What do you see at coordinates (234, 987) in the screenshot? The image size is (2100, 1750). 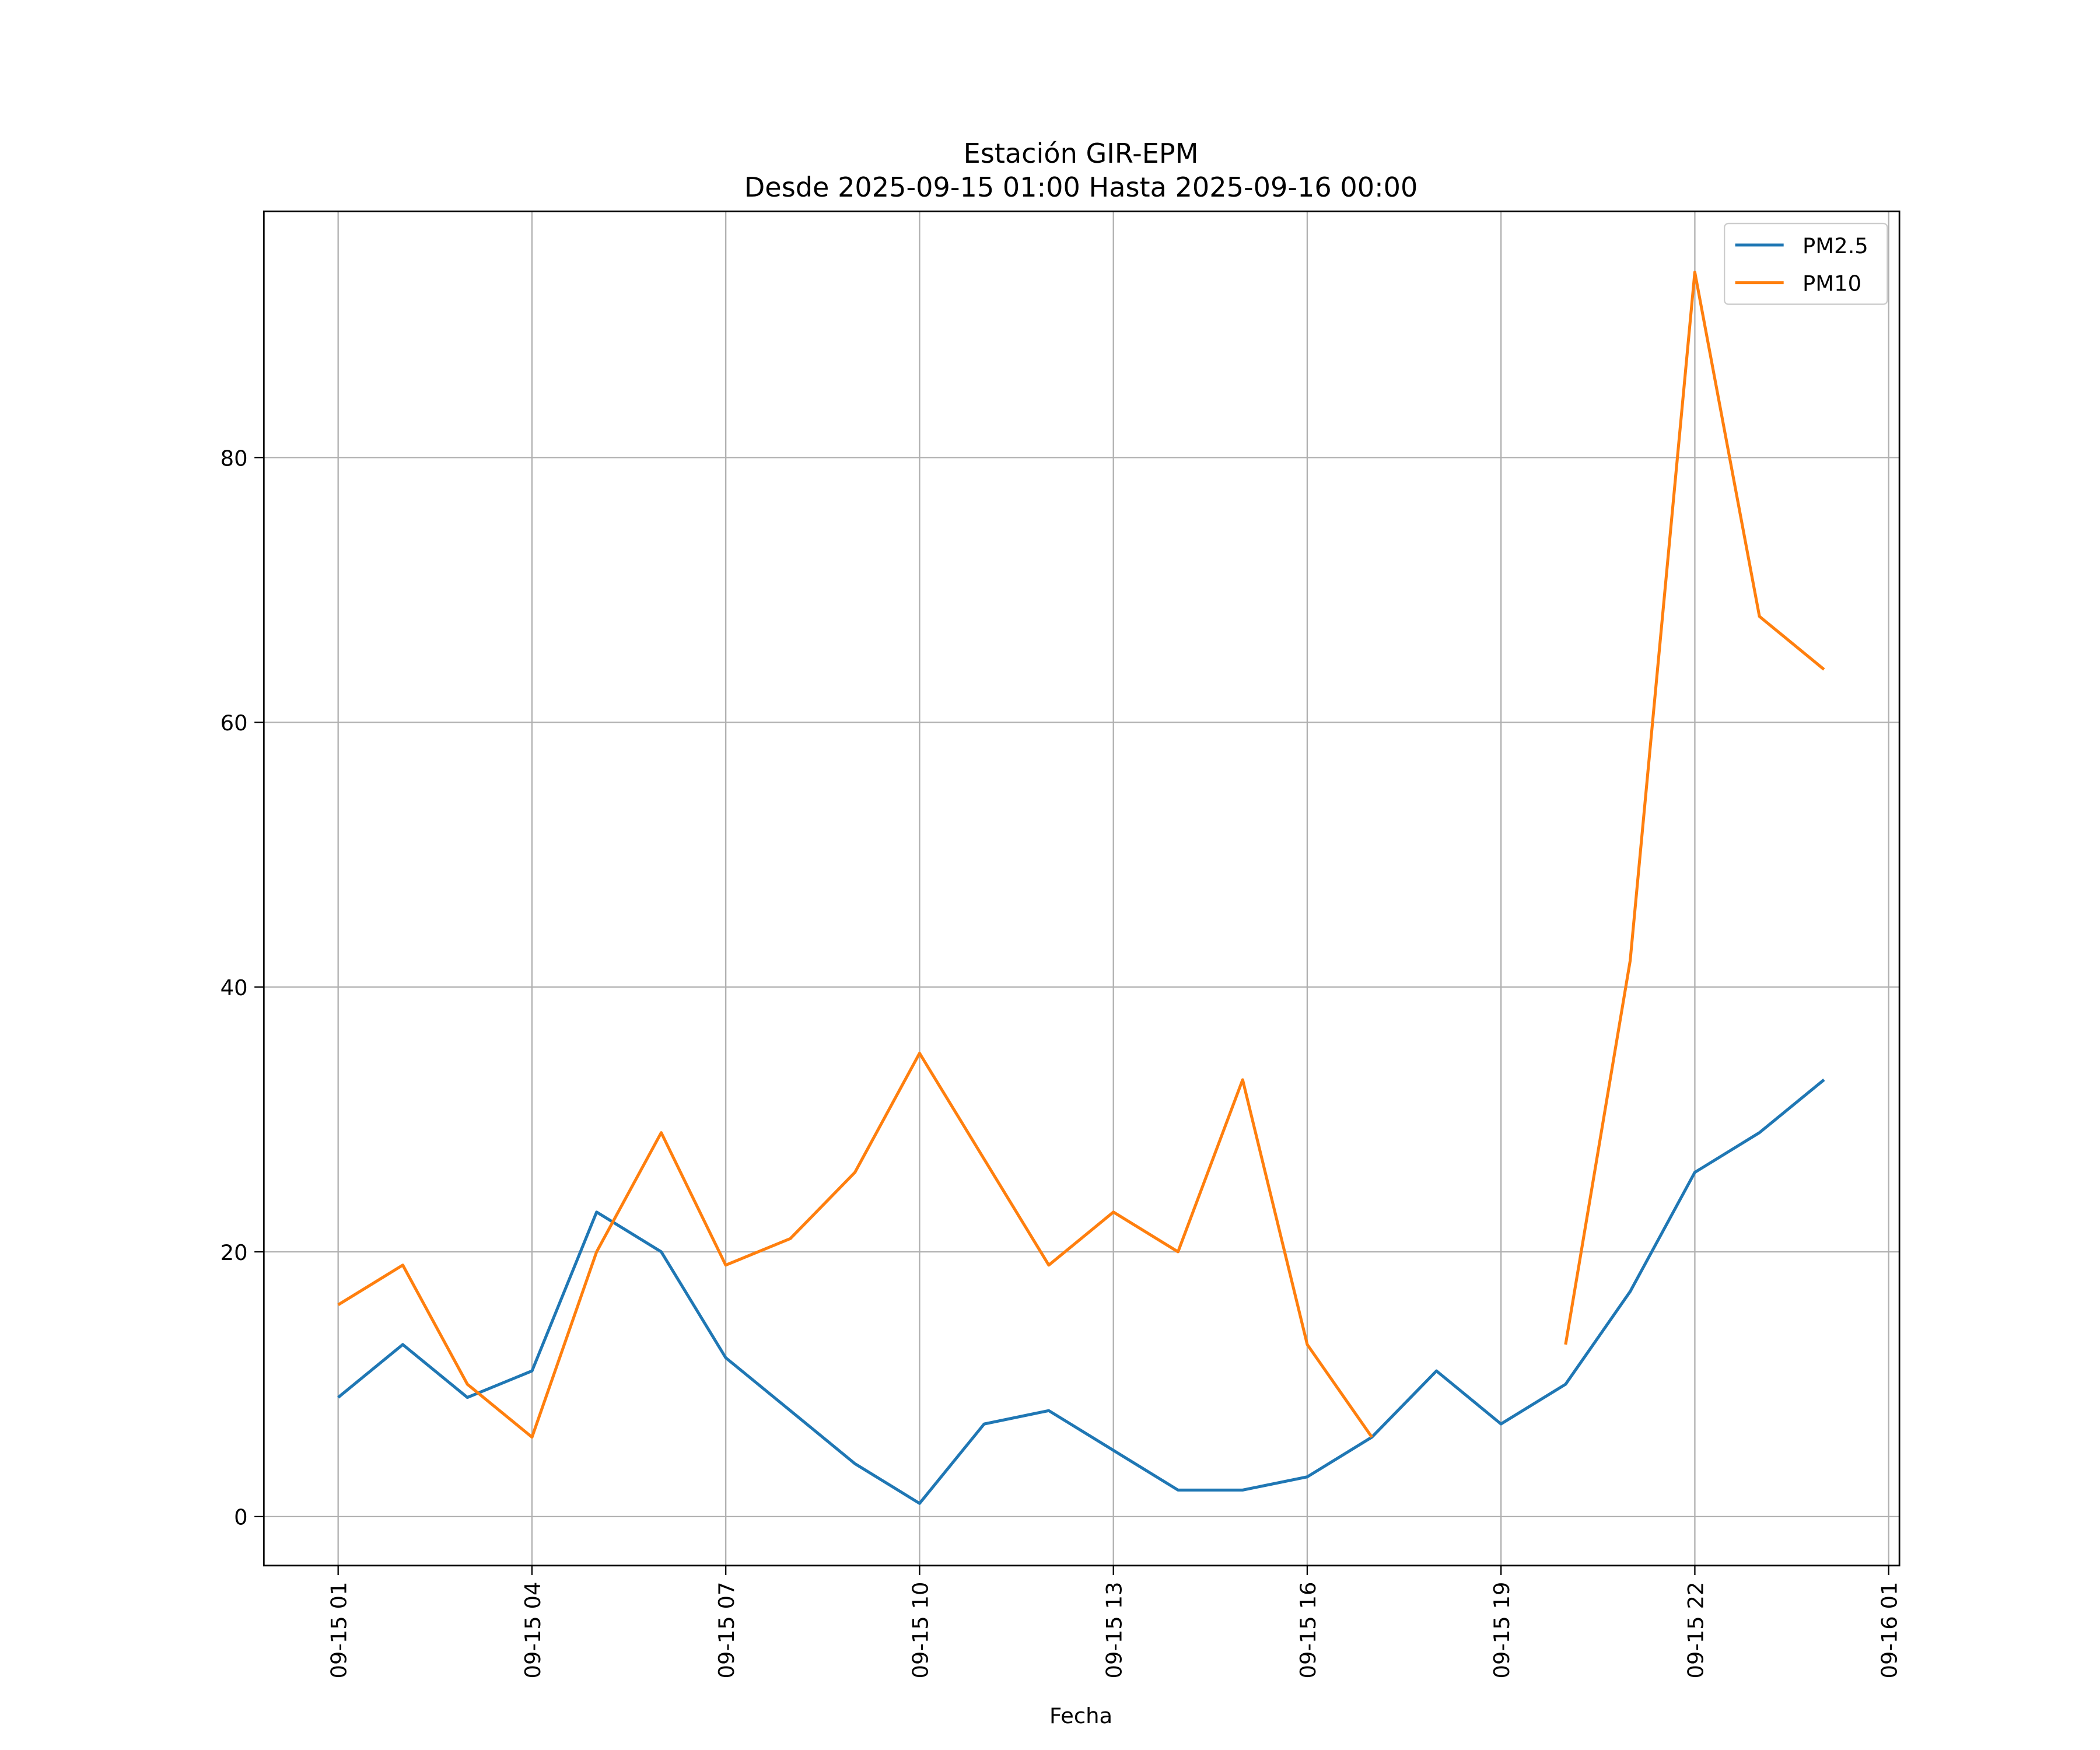 I see `y-tick-label: 40` at bounding box center [234, 987].